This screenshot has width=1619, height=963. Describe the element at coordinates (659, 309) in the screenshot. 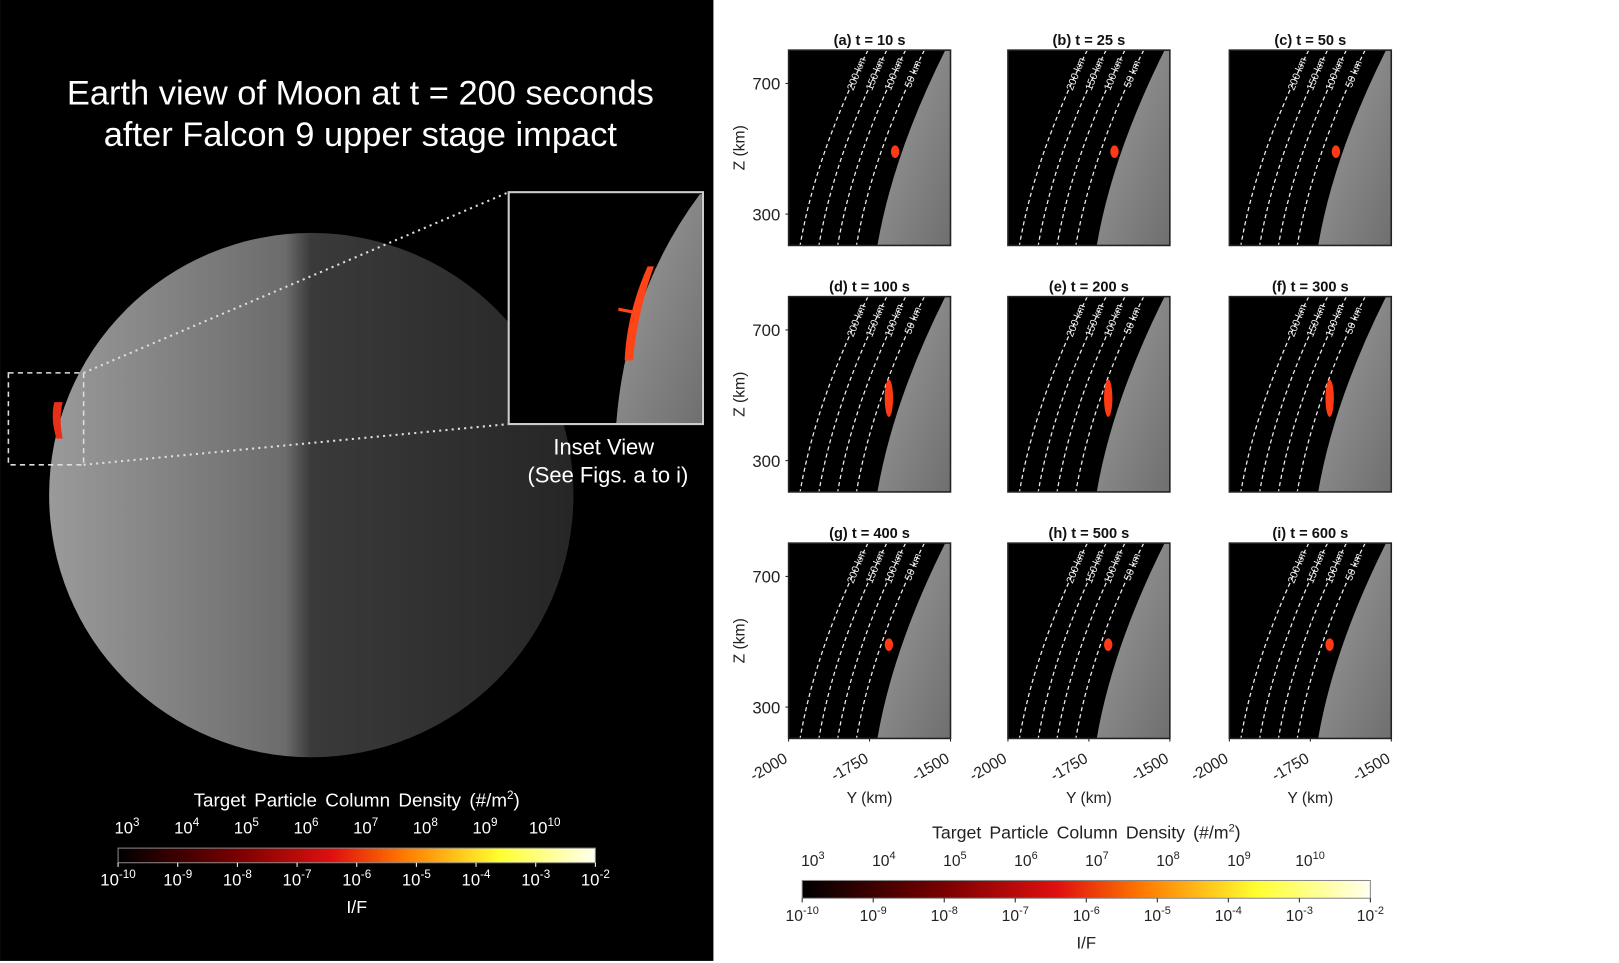

I see `inset-surface` at that location.